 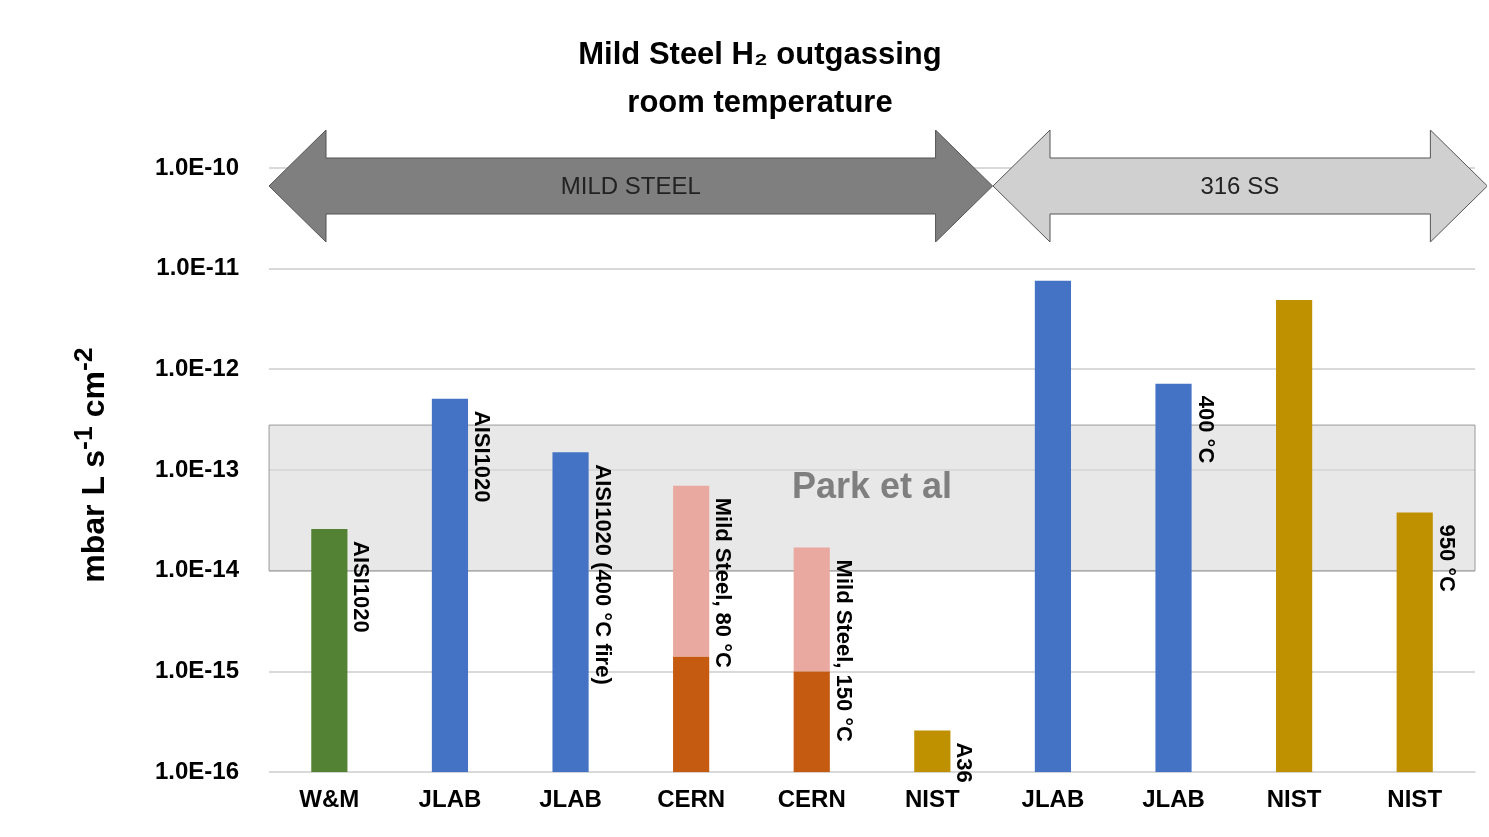 I want to click on annotation: 316 SS, so click(x=1240, y=186).